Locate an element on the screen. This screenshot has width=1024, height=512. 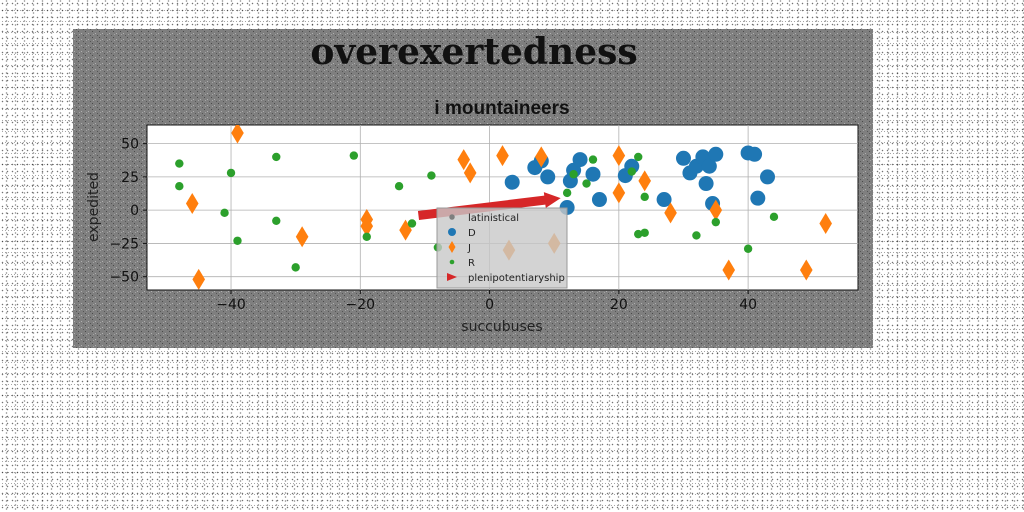
x-tick-label: 20 is located at coordinates (619, 305).